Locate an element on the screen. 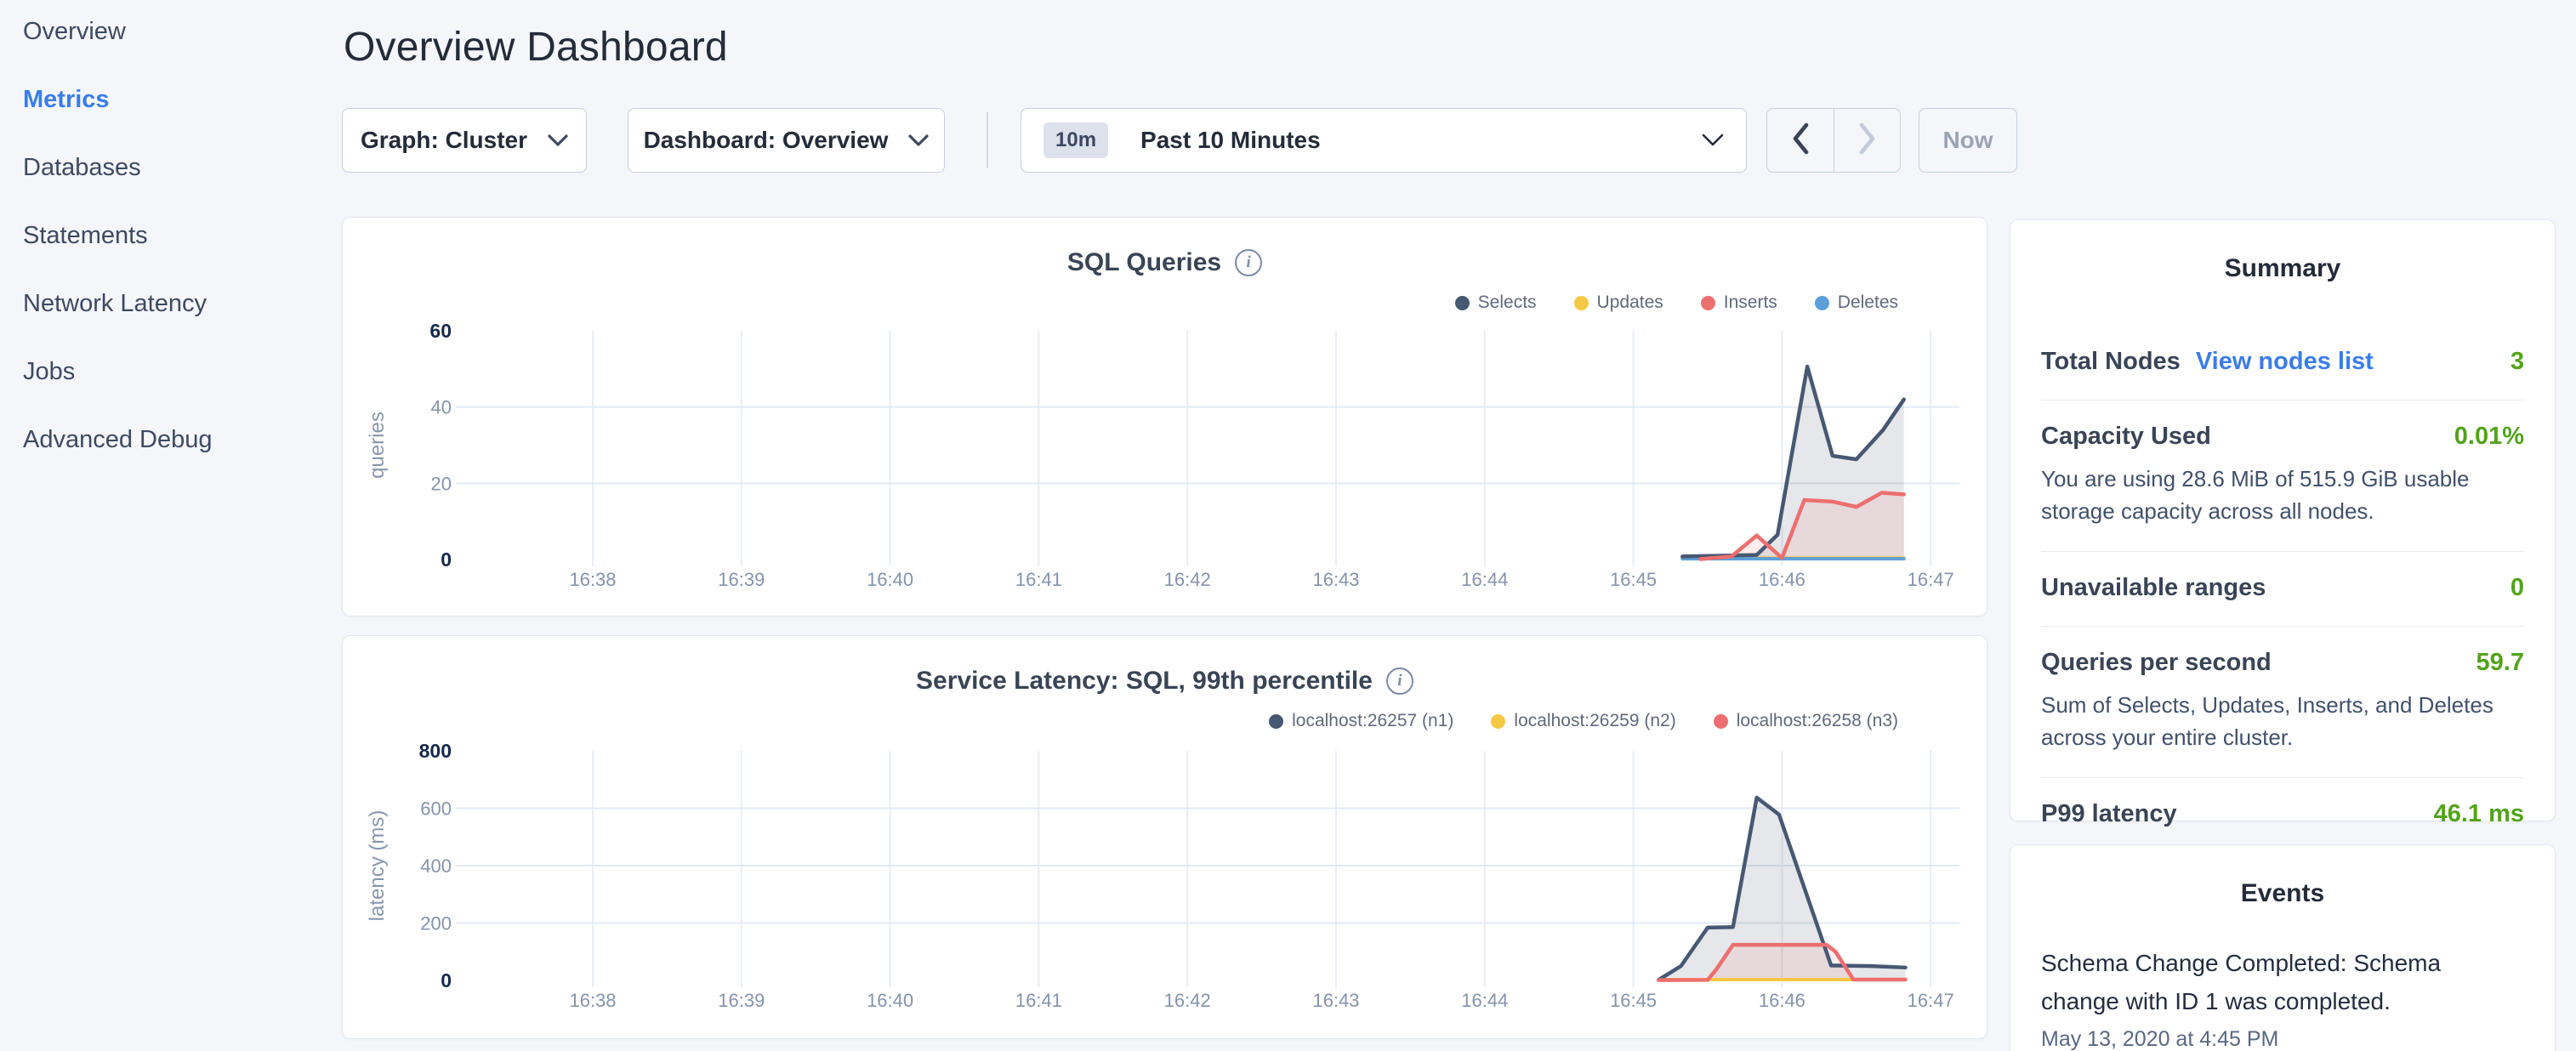 The image size is (2576, 1051). chevron-left-icon is located at coordinates (1800, 141).